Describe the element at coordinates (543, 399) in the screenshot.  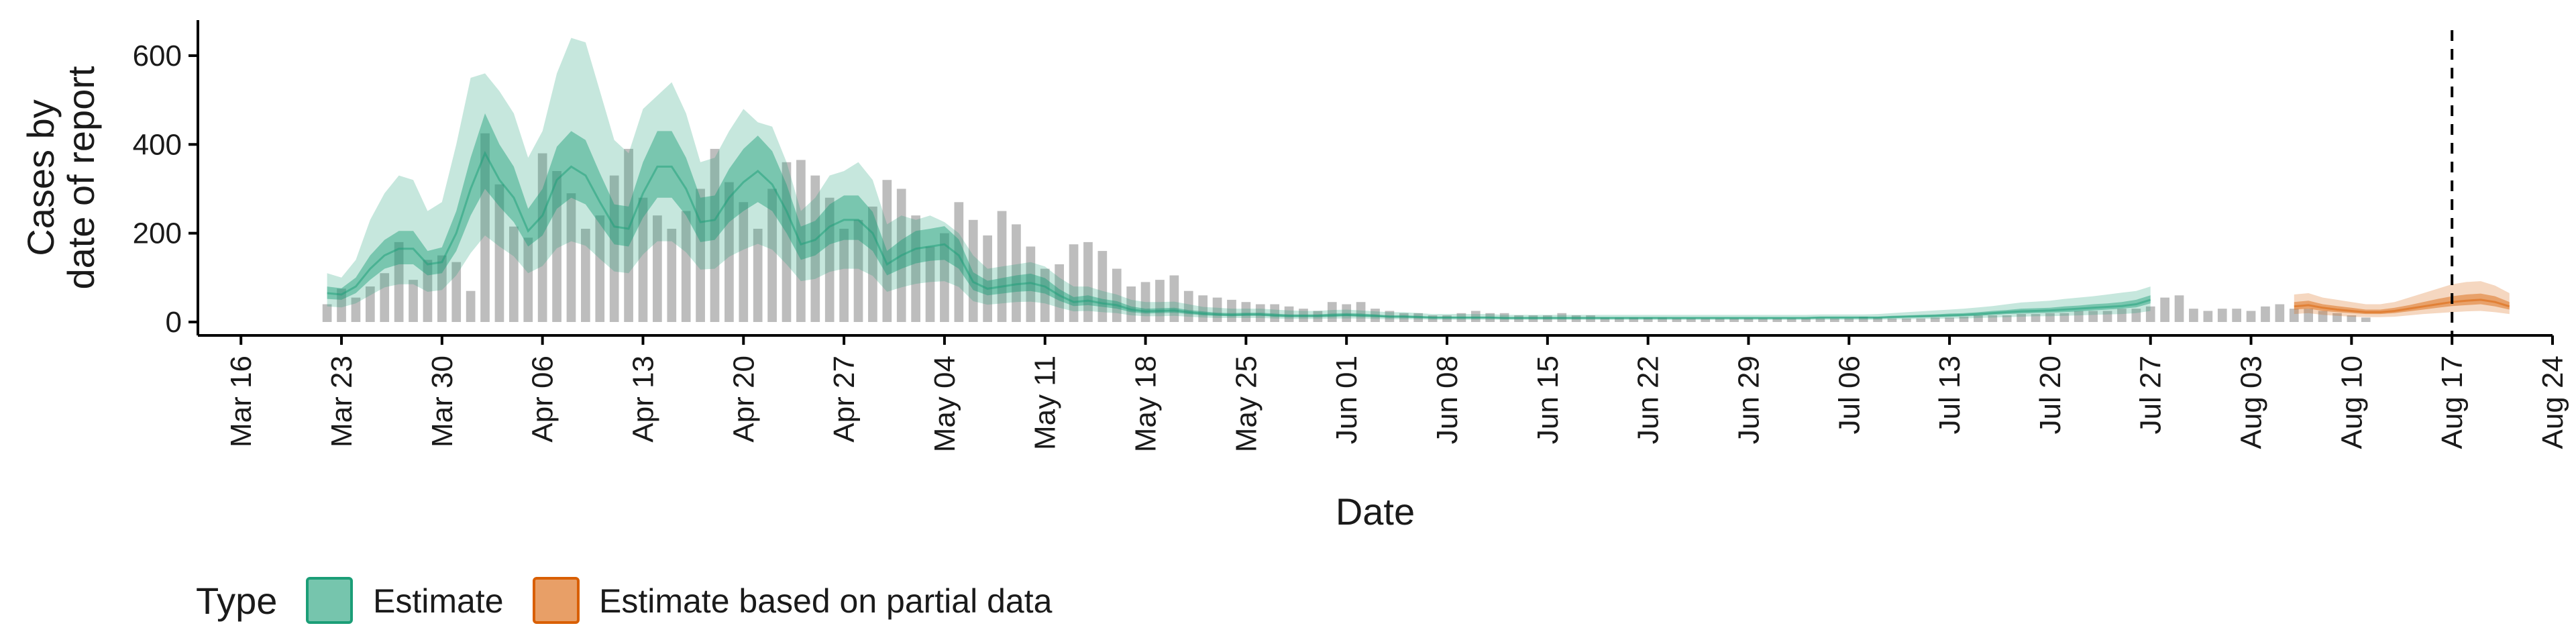
I see `x-tick-label: Apr 06` at that location.